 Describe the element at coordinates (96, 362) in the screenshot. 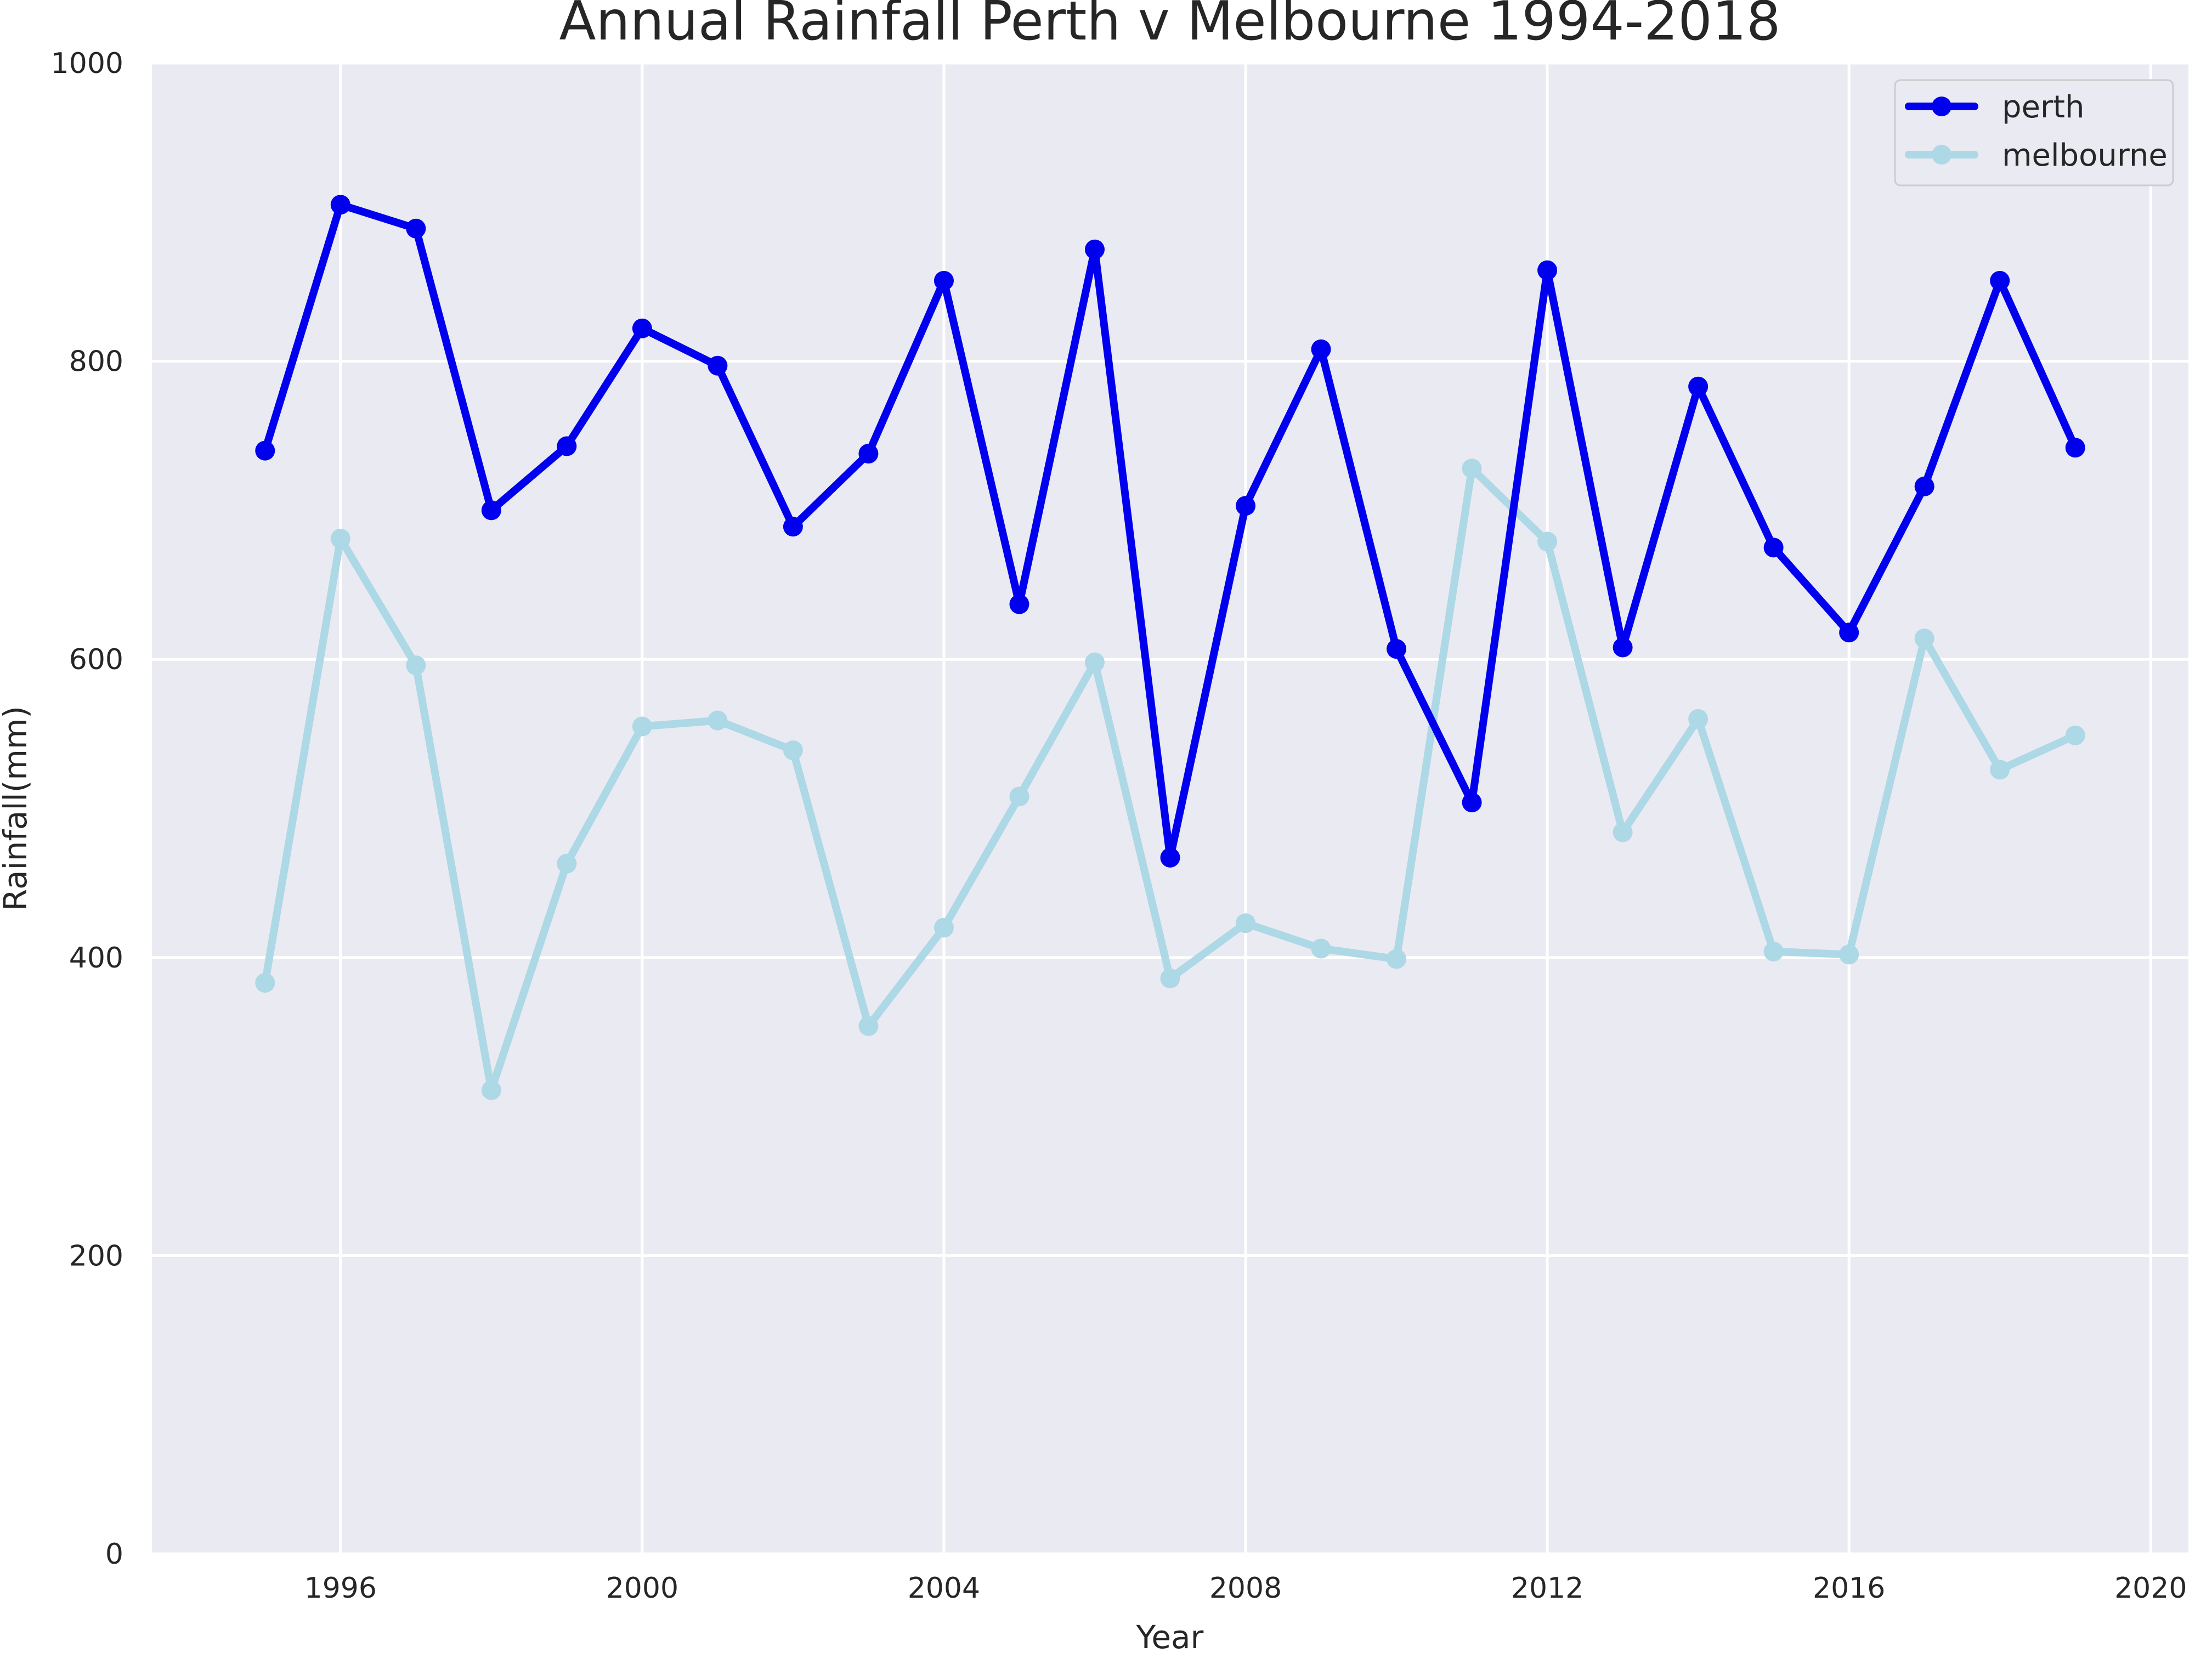

I see `y-tick-label: 800` at that location.